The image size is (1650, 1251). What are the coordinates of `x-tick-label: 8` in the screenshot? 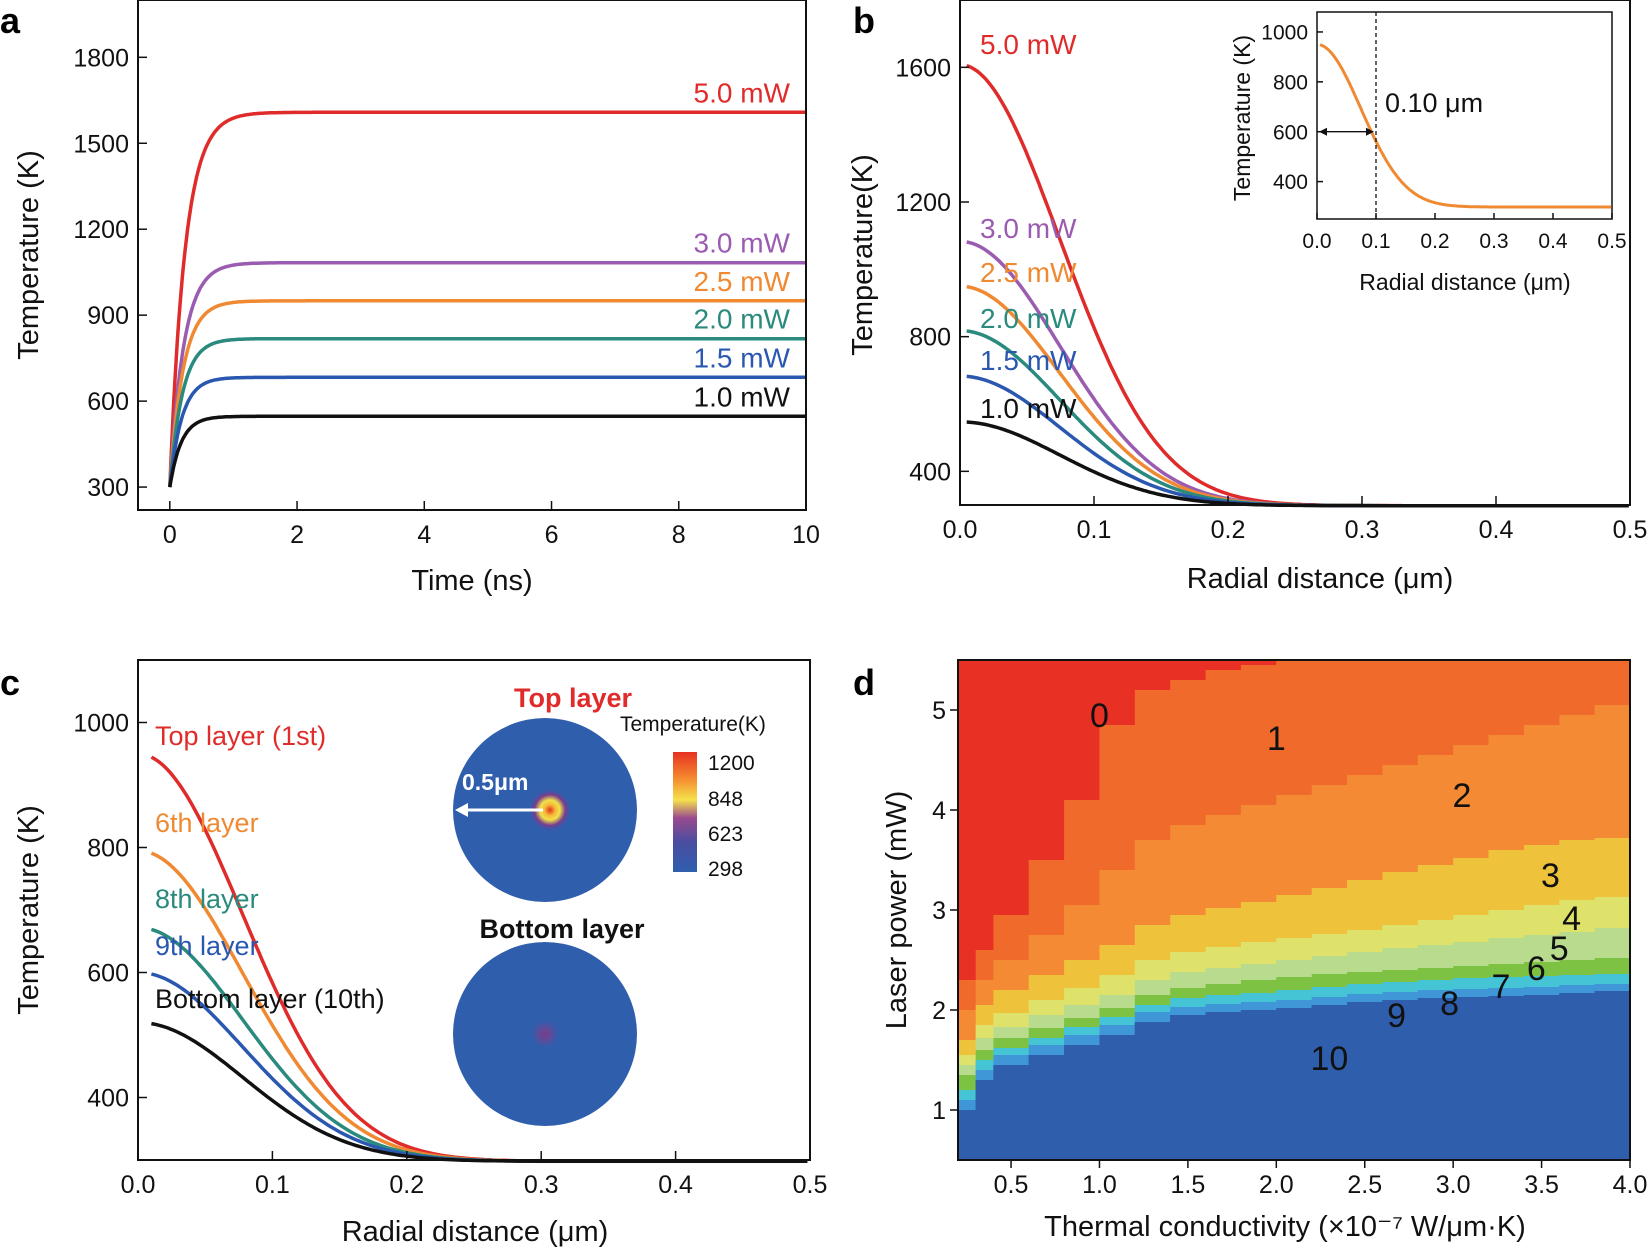 It's located at (679, 535).